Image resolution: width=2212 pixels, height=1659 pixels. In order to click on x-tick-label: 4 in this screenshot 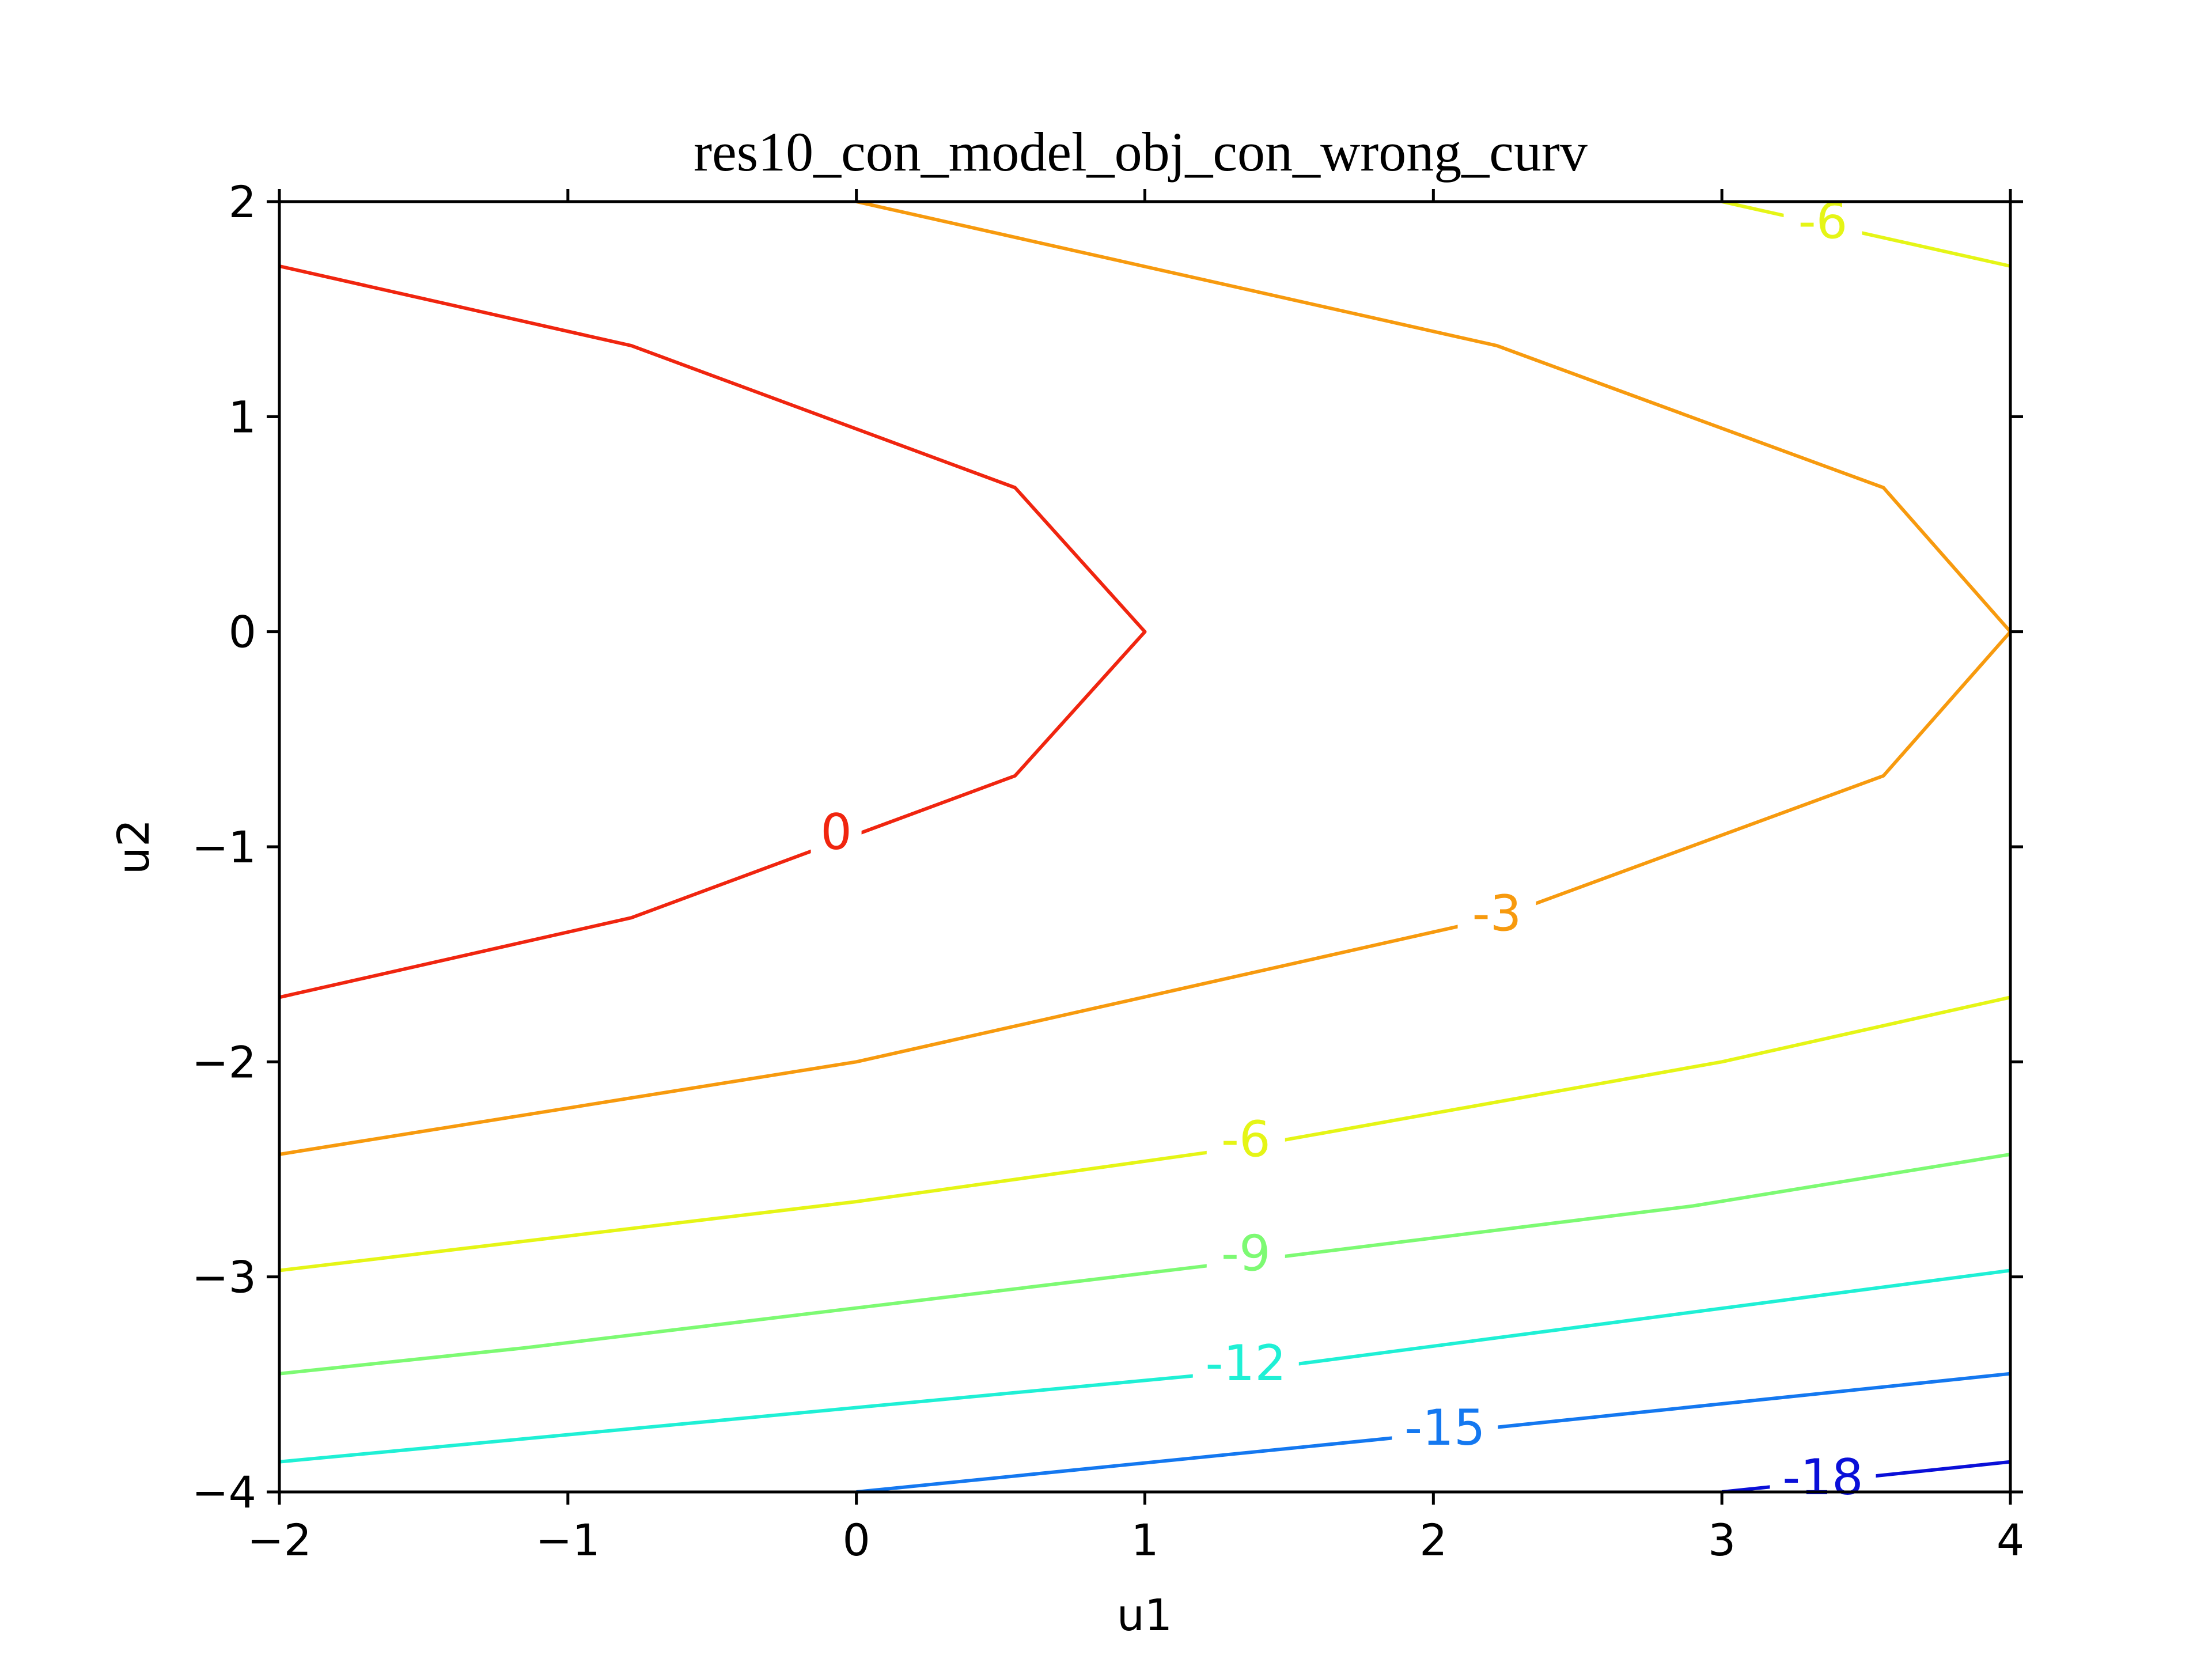, I will do `click(2010, 1540)`.